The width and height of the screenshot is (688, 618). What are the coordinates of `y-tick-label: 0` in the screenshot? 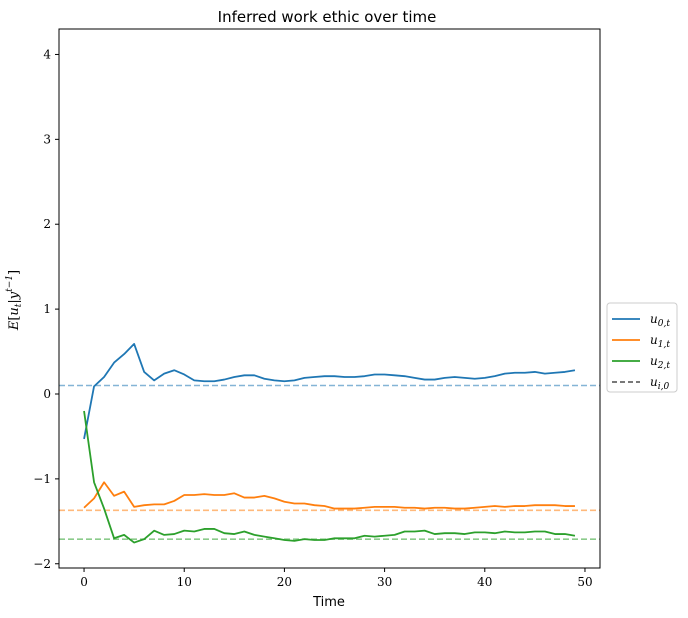 It's located at (47, 394).